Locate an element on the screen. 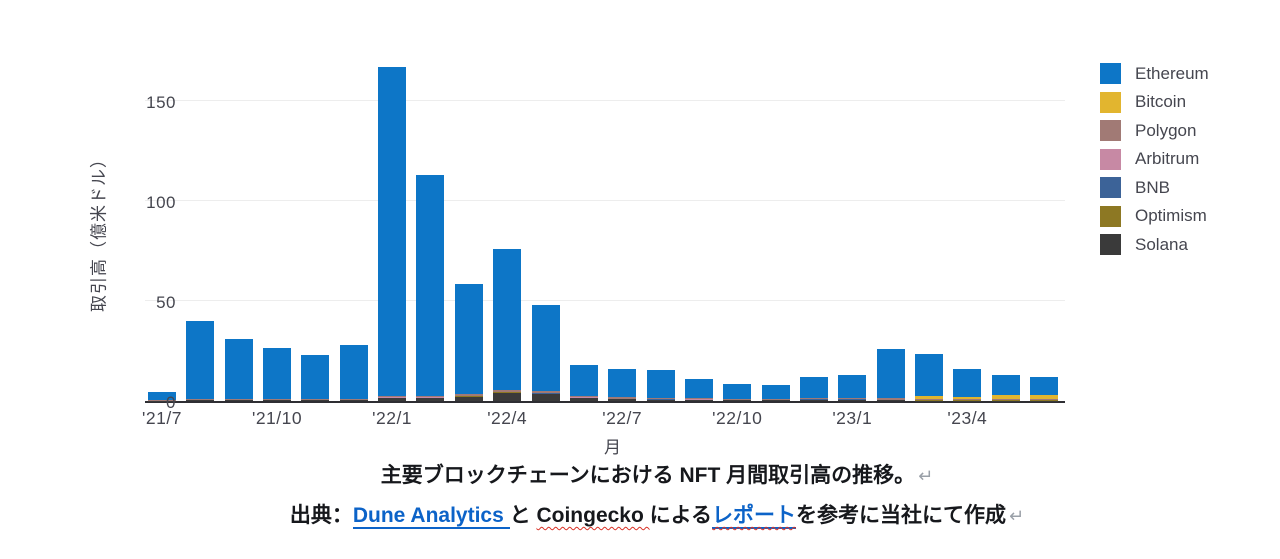  legend-label: Bitcoin is located at coordinates (1161, 101).